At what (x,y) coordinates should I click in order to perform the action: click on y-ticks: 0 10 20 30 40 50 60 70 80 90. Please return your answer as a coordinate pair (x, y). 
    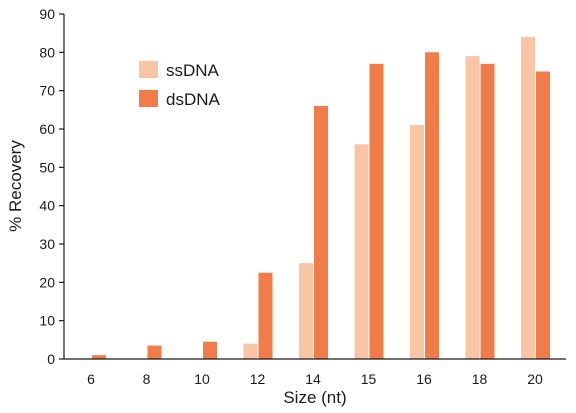
    Looking at the image, I should click on (51, 186).